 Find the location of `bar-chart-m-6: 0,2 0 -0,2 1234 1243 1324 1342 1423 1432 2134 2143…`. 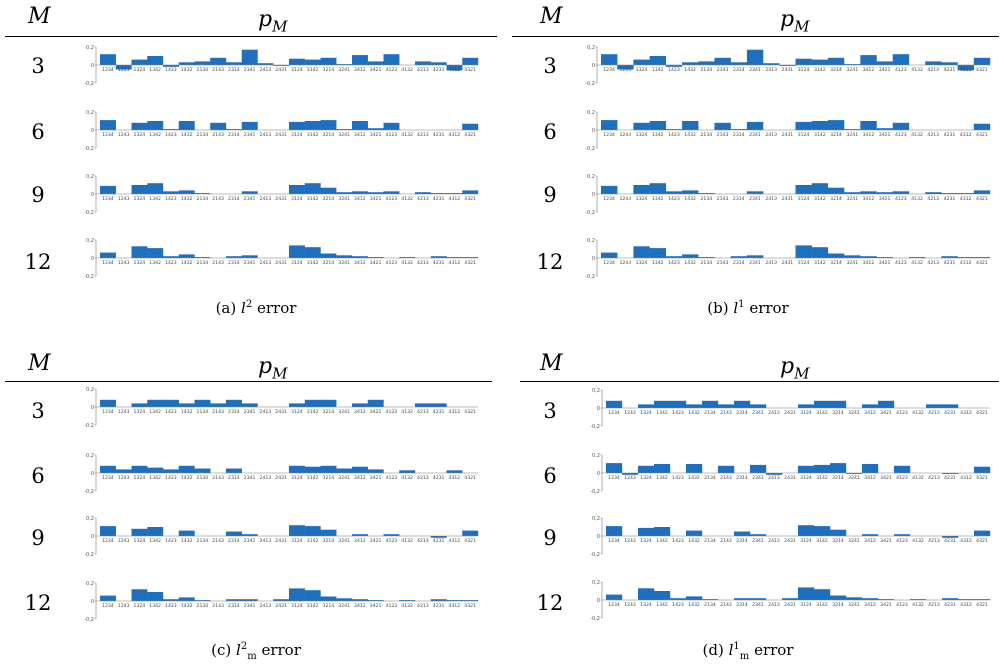

bar-chart-m-6: 0,2 0 -0,2 1234 1243 1324 1342 1423 1432 2134 2143… is located at coordinates (281, 131).